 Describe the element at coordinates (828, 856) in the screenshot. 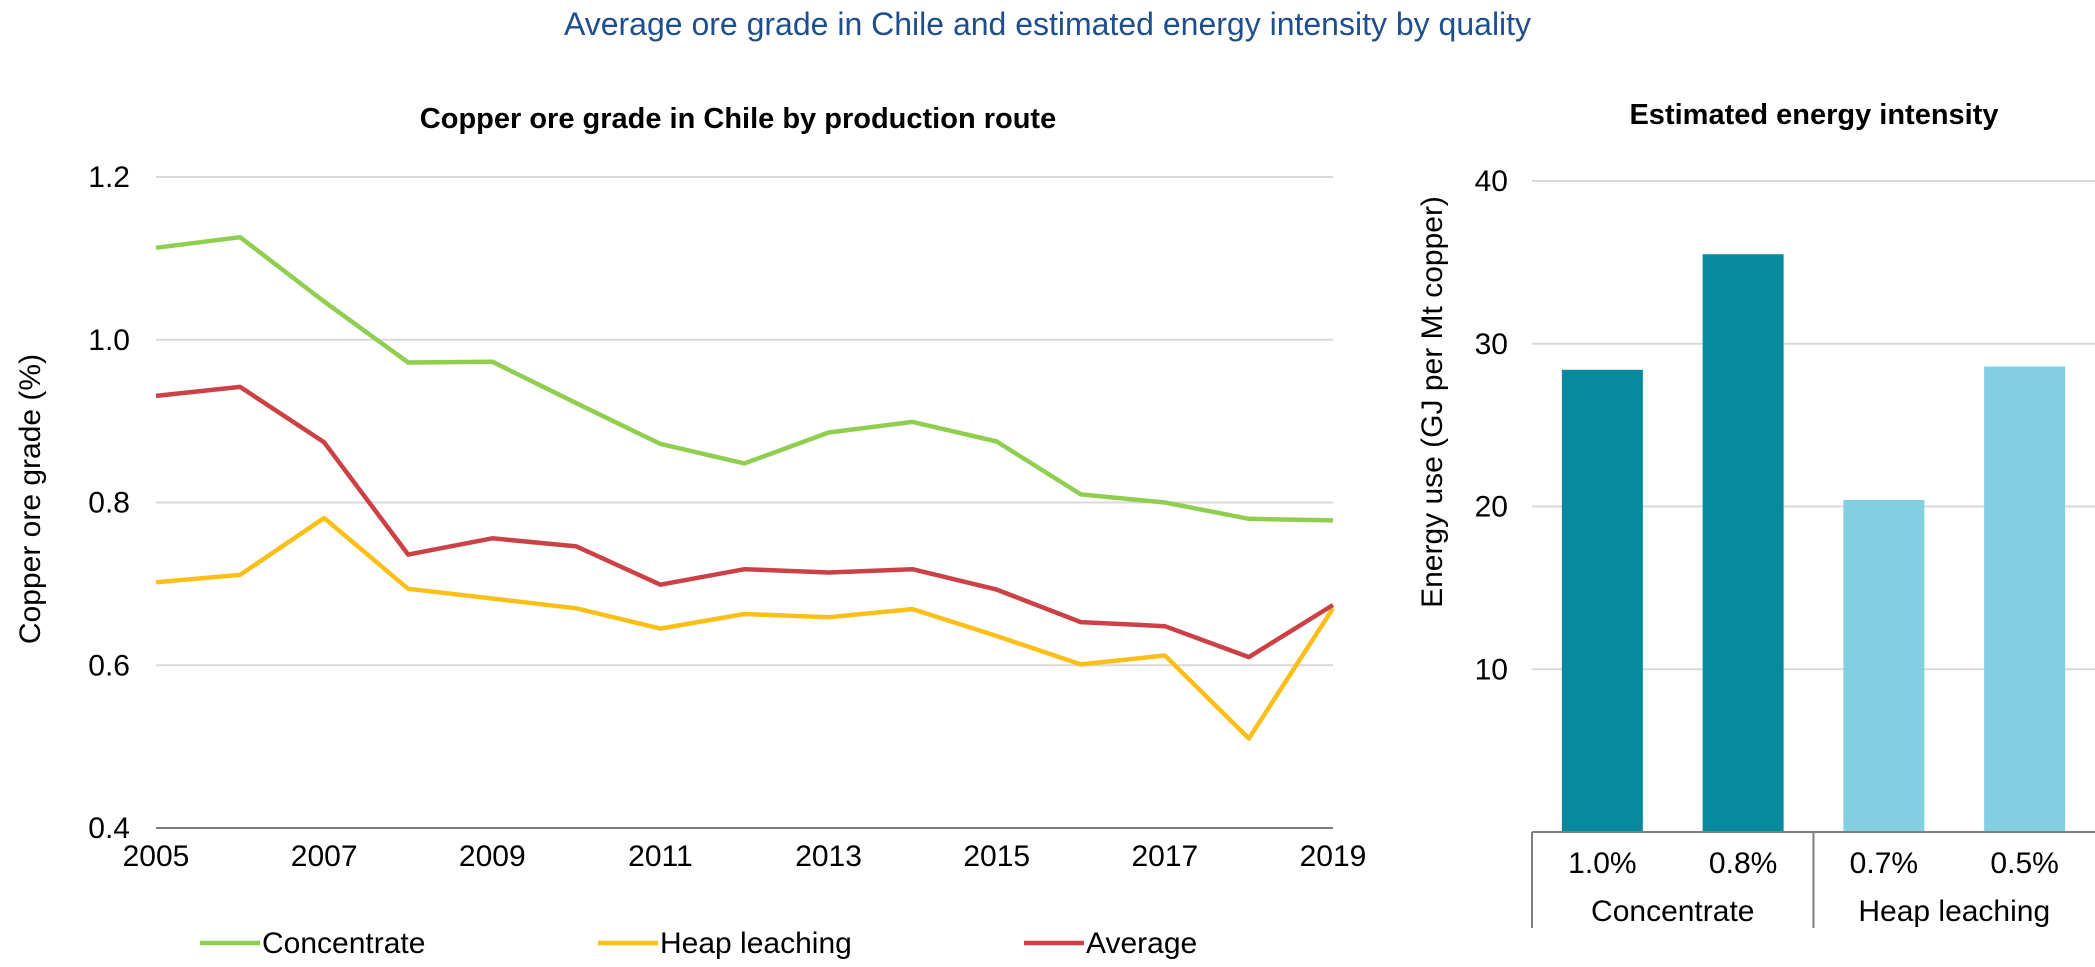

I see `line-chart-xtick-label: 2013` at that location.